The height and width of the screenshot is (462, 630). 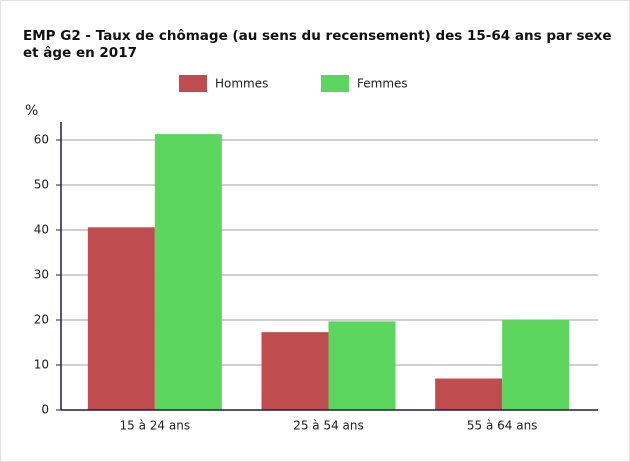 I want to click on y-tick-label: 60, so click(x=41, y=140).